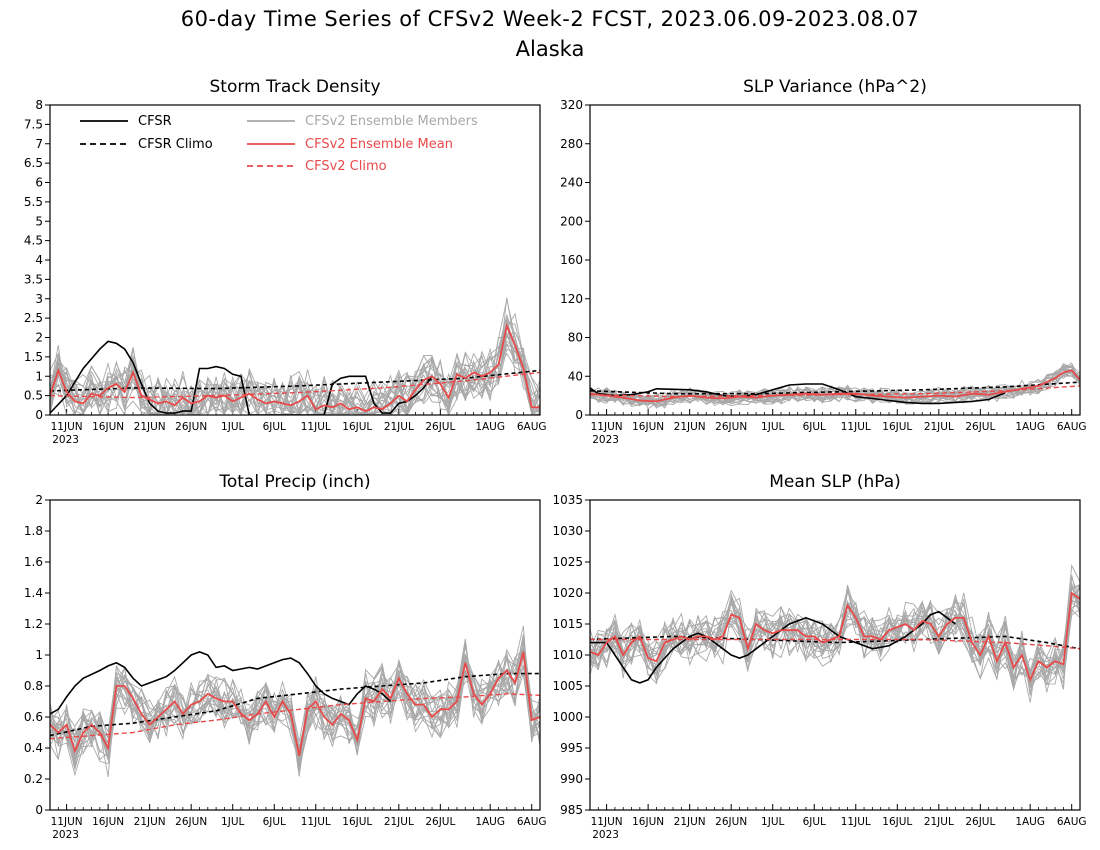  What do you see at coordinates (39, 260) in the screenshot?
I see `y-tick-label: 4` at bounding box center [39, 260].